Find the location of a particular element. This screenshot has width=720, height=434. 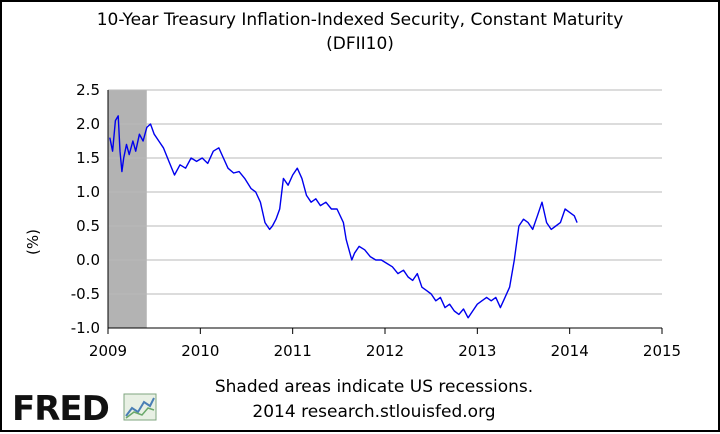

fred-logo-text: FRED is located at coordinates (60, 409).